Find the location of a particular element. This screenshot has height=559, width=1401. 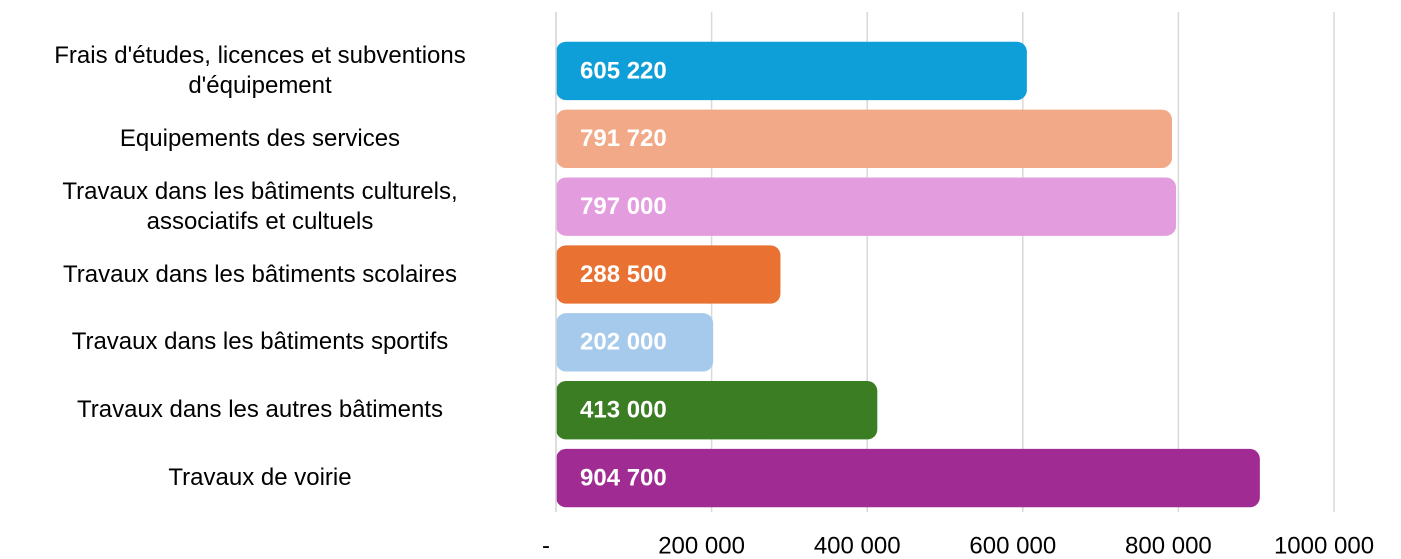

value-label: 797 000 is located at coordinates (623, 206).